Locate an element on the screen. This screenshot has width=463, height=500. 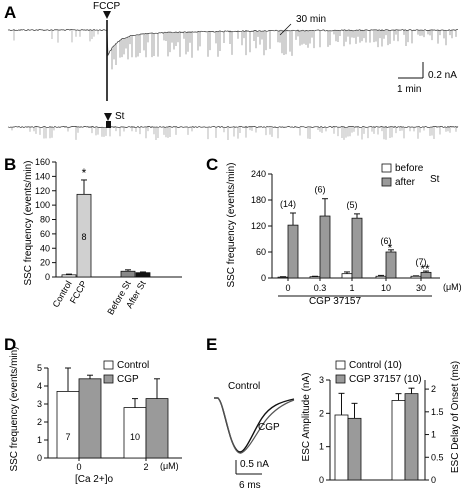
chart-c-category-label: 10 is located at coordinates (386, 288).